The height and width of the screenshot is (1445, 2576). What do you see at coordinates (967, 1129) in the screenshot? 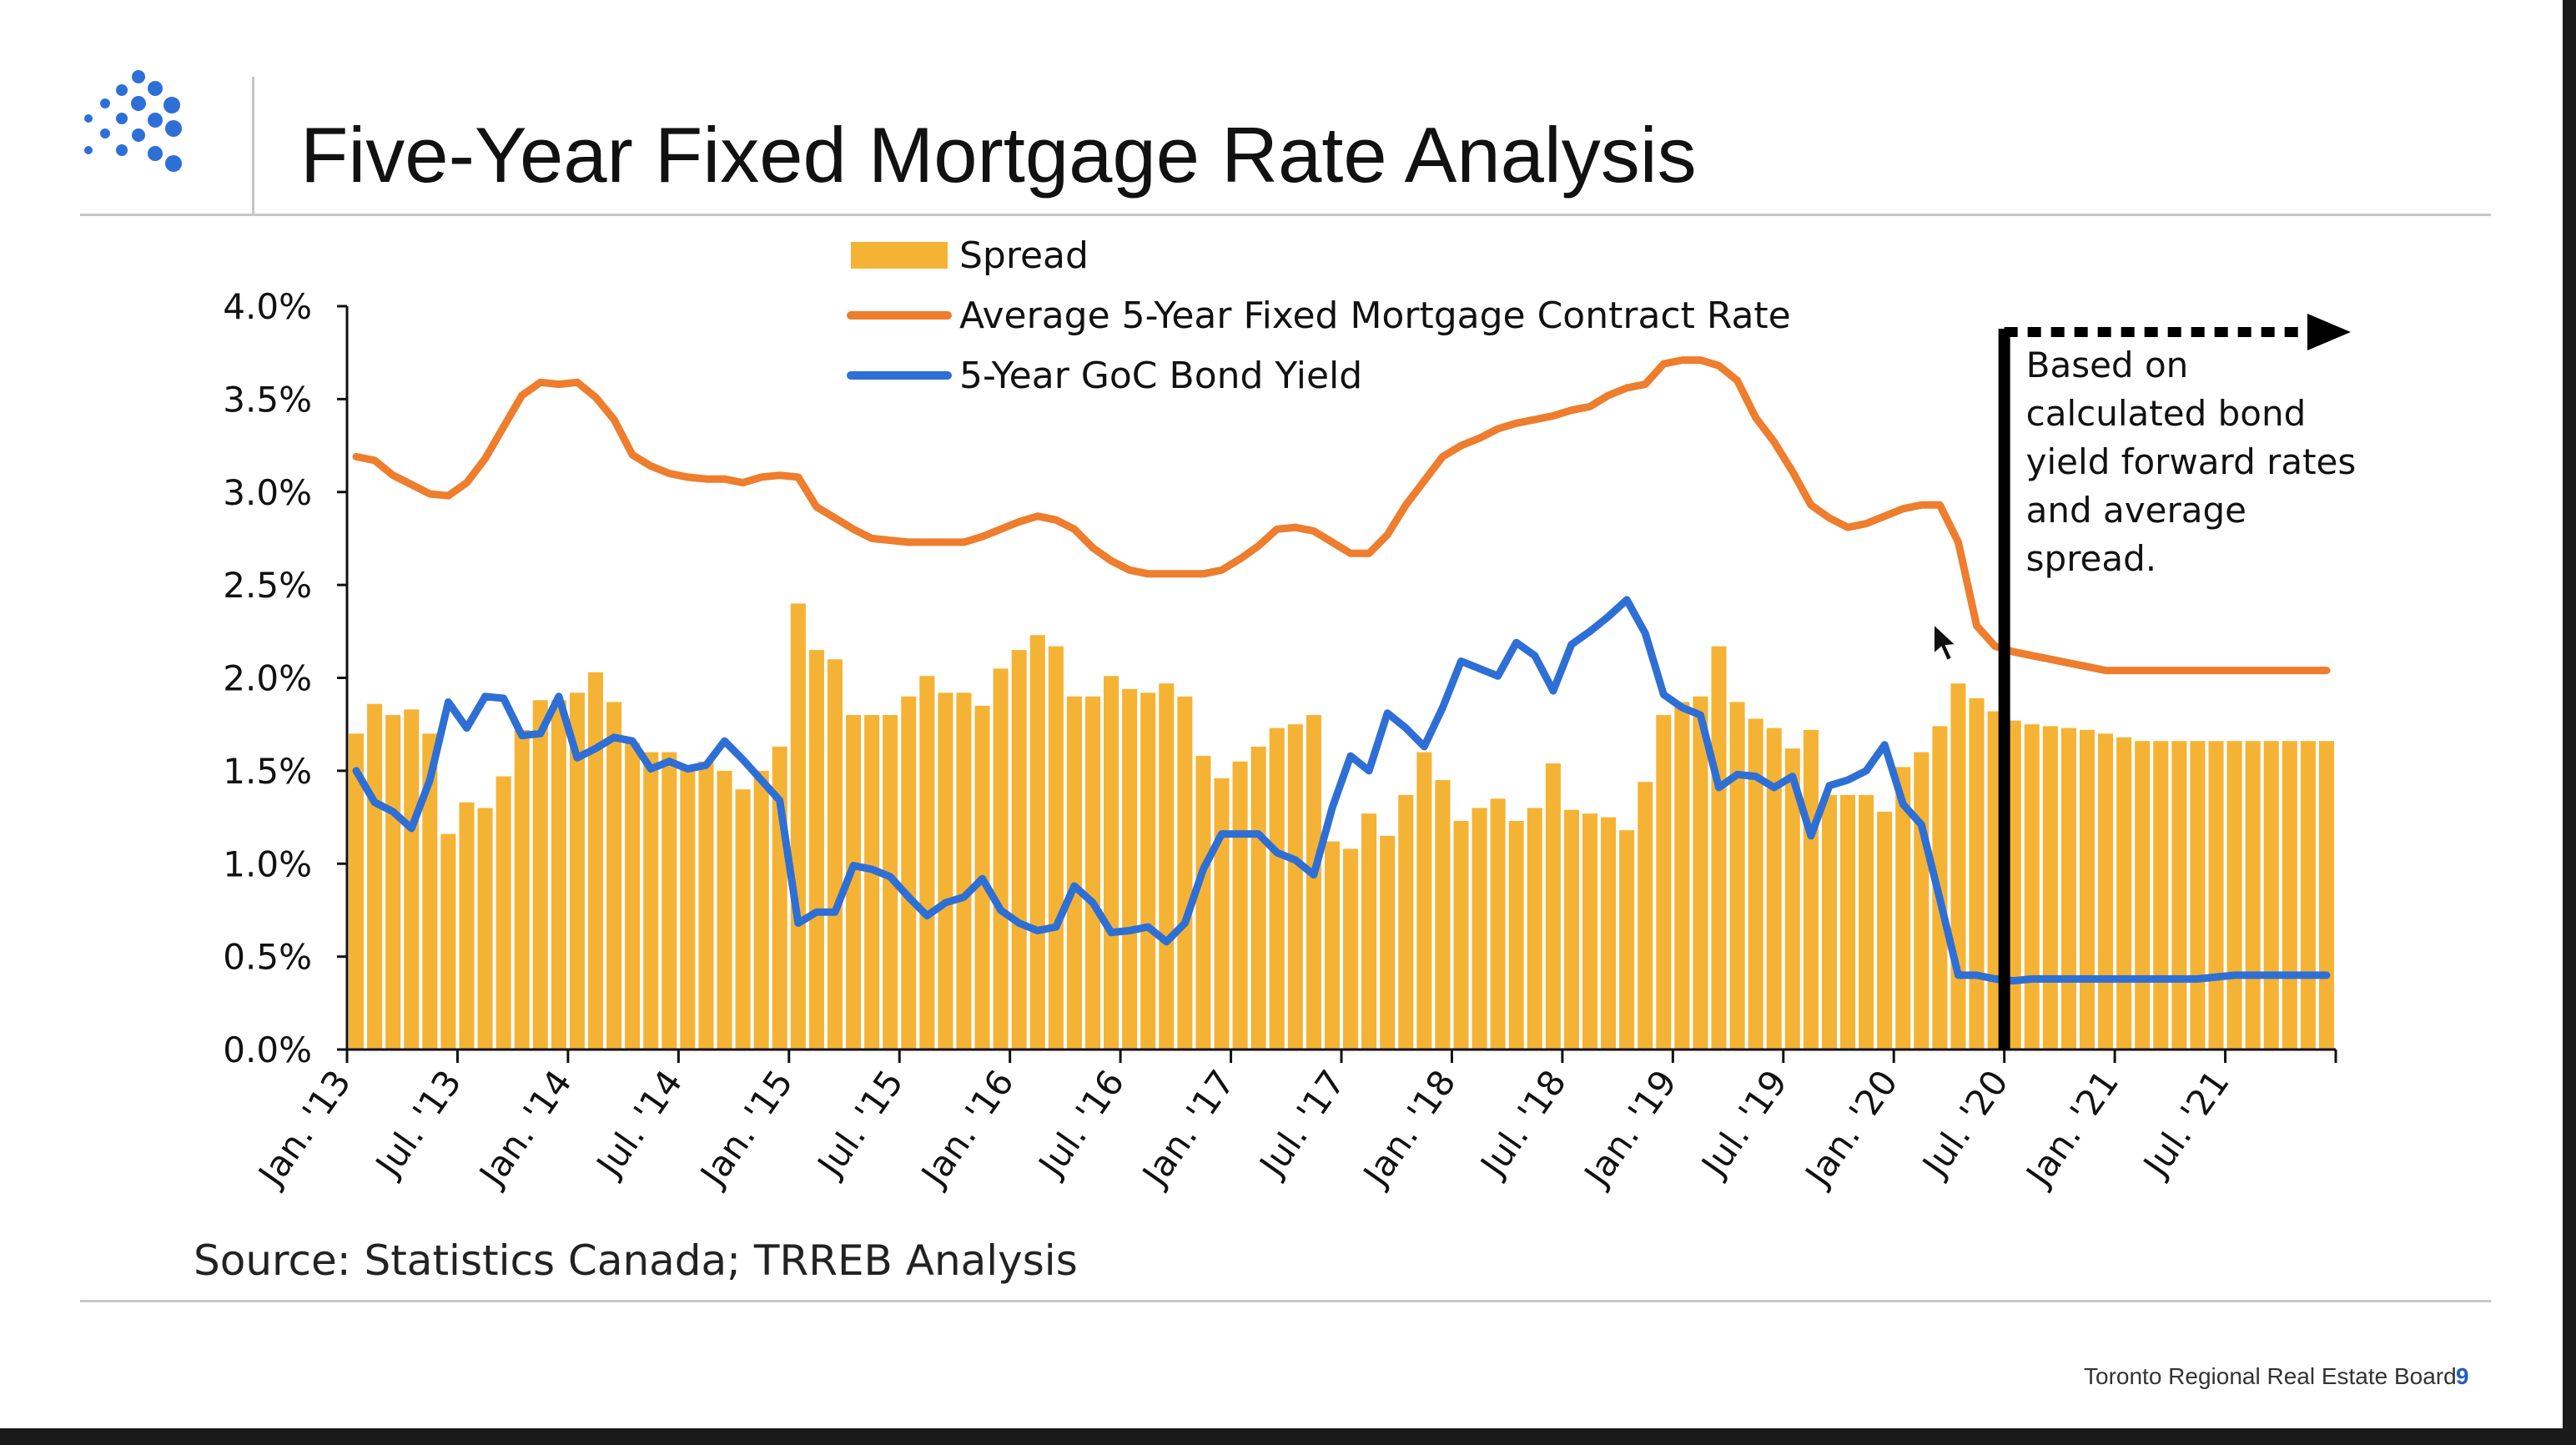
I see `x-tick-label: Jan. '16` at bounding box center [967, 1129].